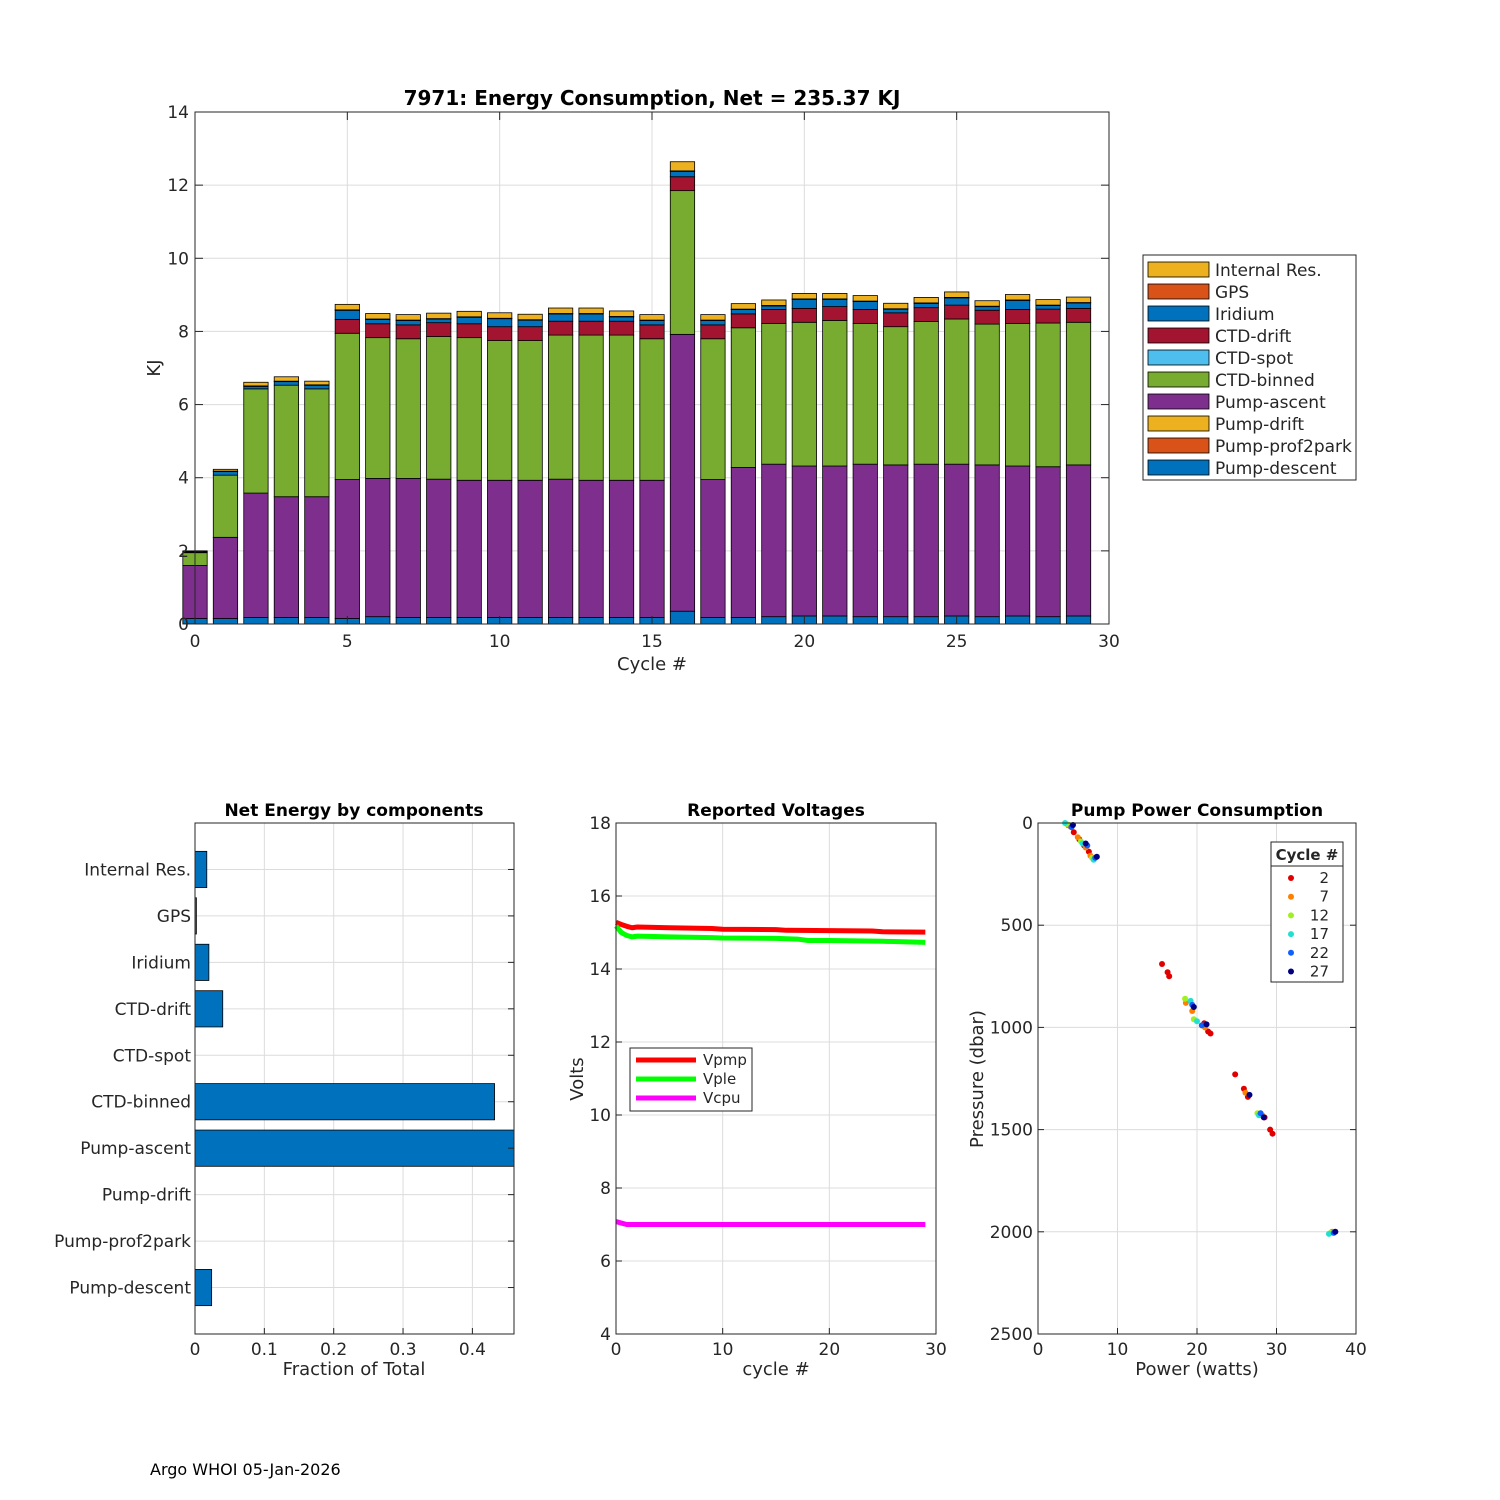 The image size is (1500, 1500). What do you see at coordinates (1324, 878) in the screenshot?
I see `pump-legend-label: 2` at bounding box center [1324, 878].